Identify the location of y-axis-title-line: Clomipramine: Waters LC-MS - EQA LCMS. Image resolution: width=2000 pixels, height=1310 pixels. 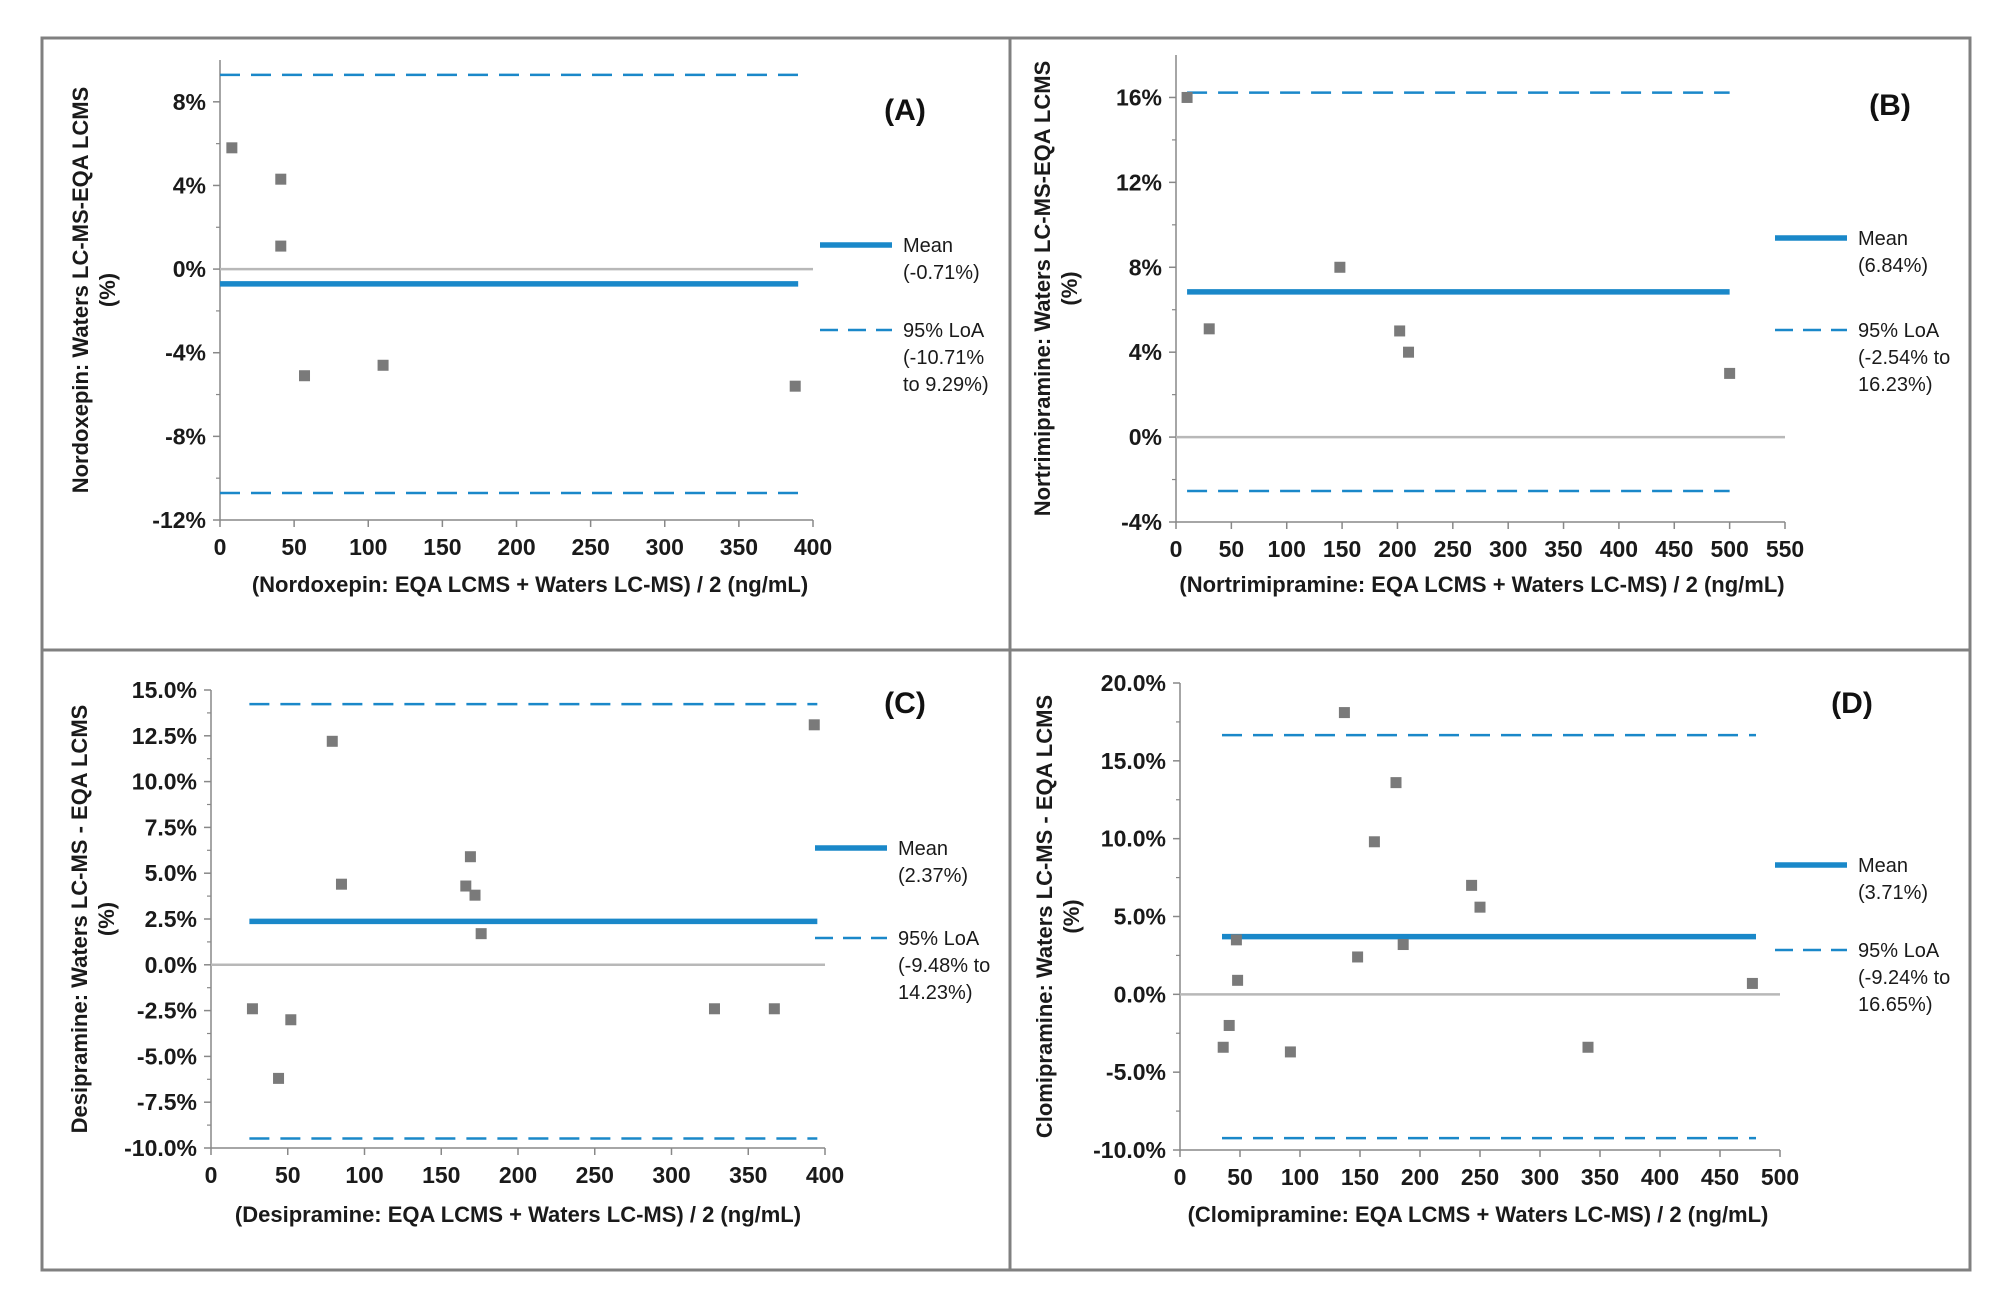
(1044, 916).